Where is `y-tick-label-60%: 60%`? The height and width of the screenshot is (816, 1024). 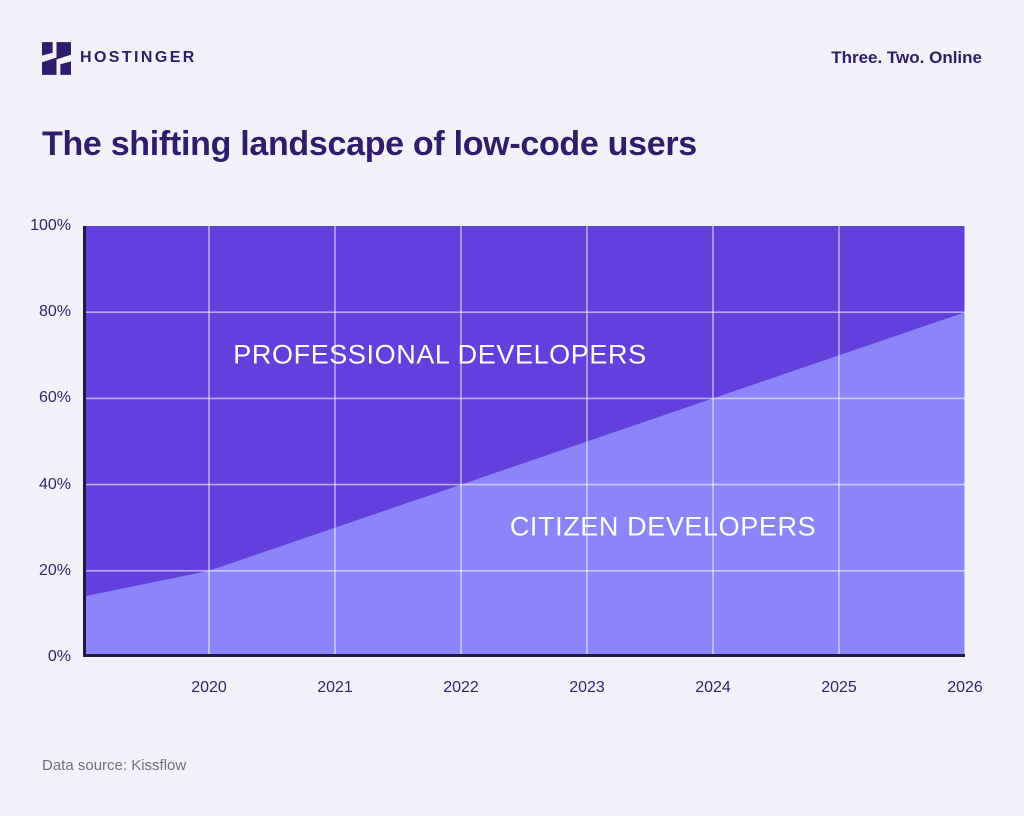 y-tick-label-60%: 60% is located at coordinates (54, 398).